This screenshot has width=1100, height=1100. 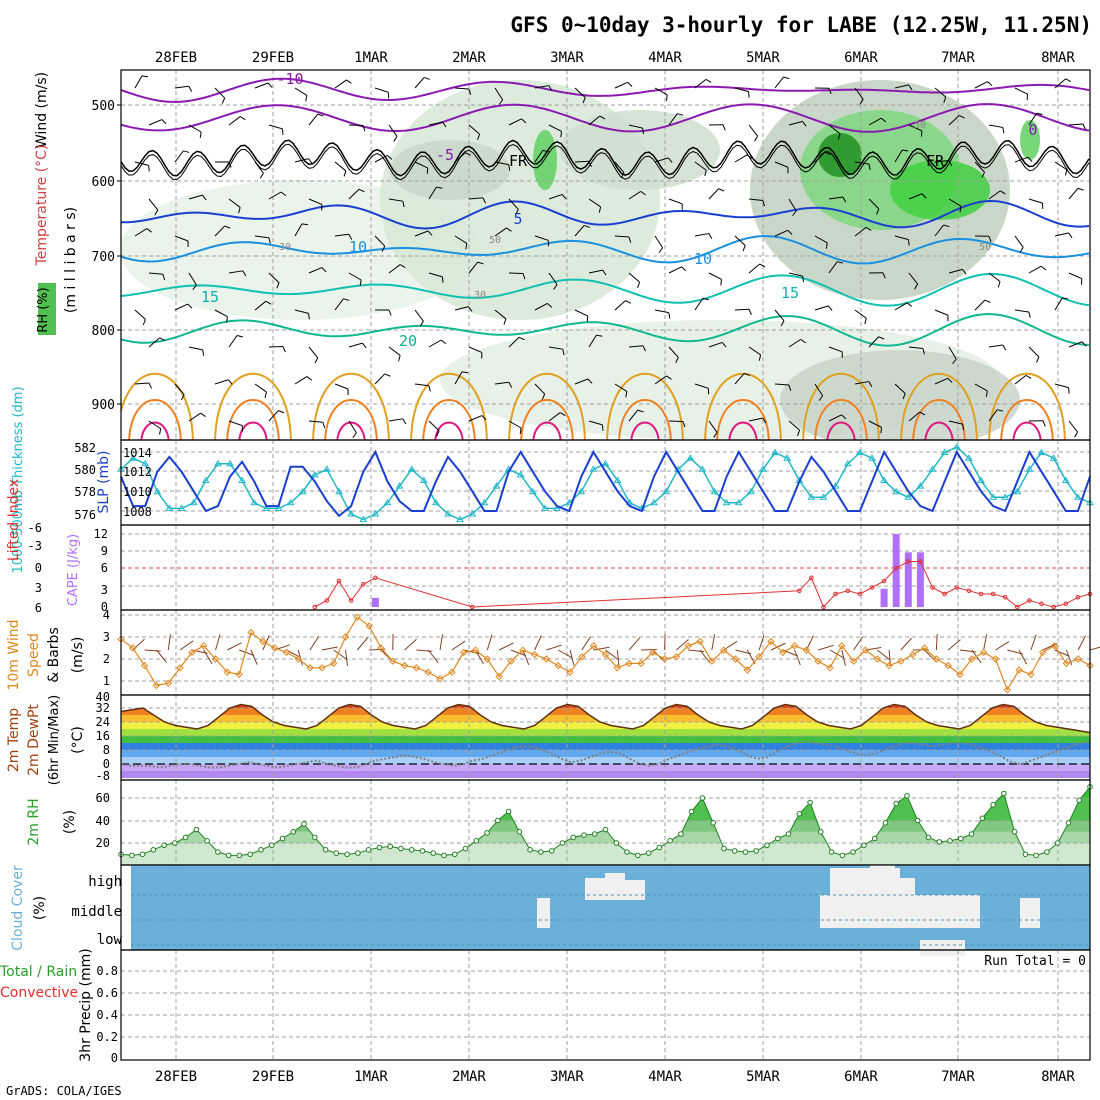 I want to click on precip-axis-label: 3hr Precip (mm), so click(x=86, y=1004).